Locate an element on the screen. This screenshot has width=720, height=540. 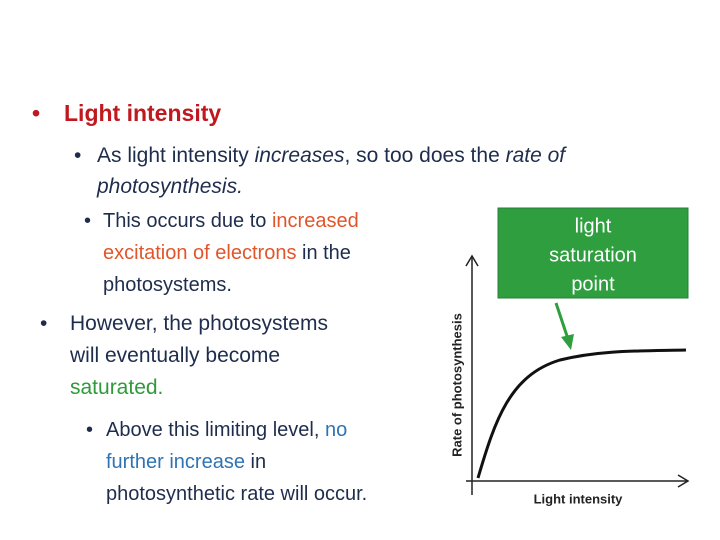
text: photosystems. is located at coordinates (167, 285).